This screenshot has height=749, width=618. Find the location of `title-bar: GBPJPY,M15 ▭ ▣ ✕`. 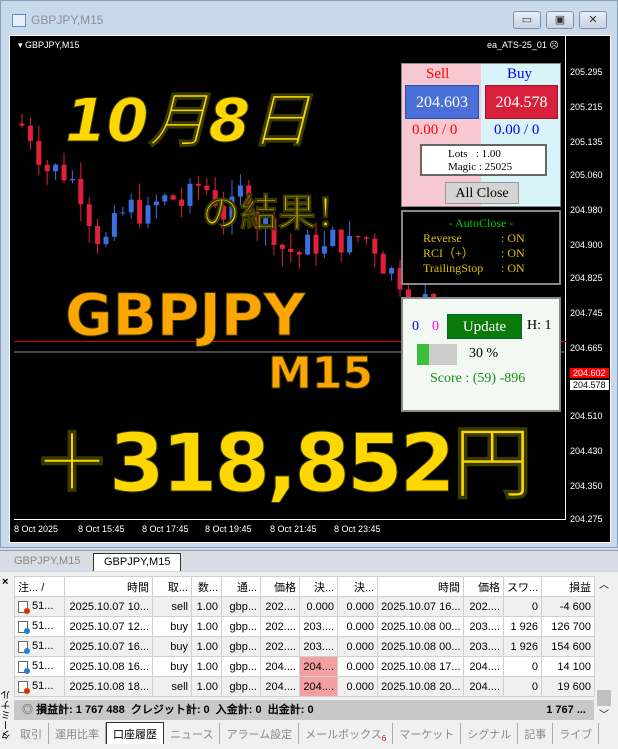

title-bar: GBPJPY,M15 ▭ ▣ ✕ is located at coordinates (309, 18).